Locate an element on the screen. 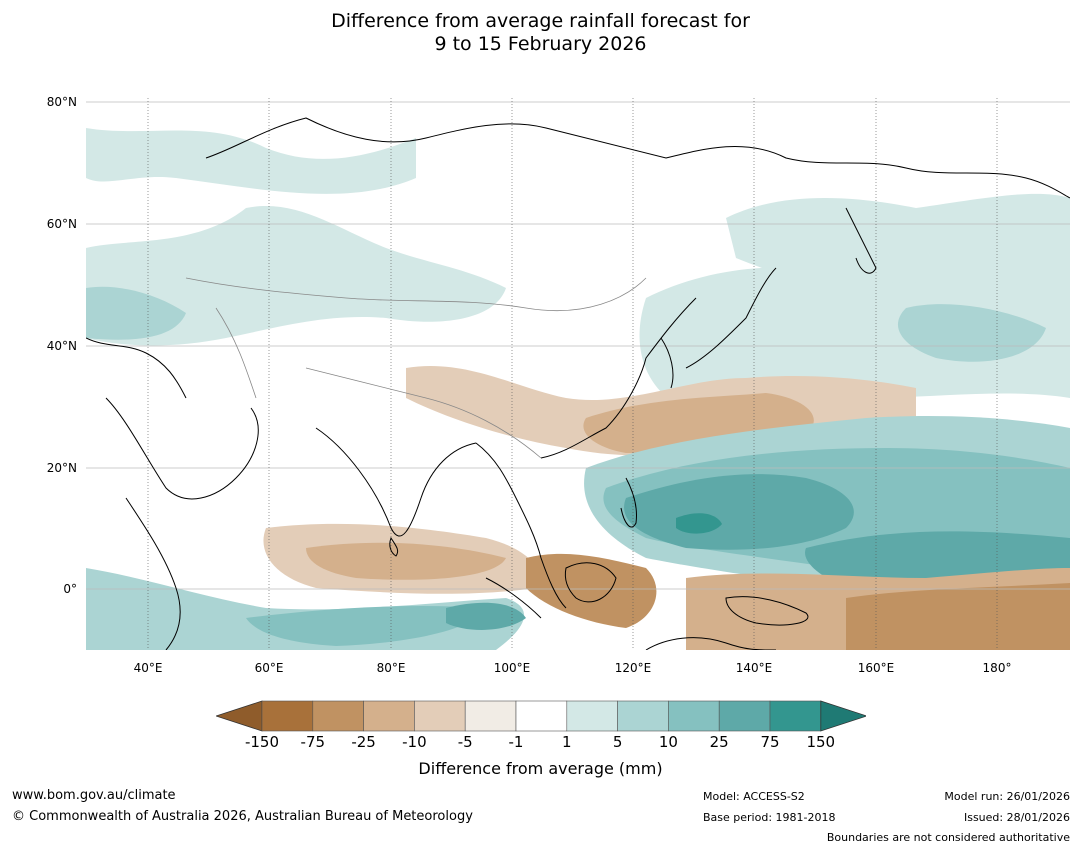 The image size is (1081, 850). colorbar-tick-label: -75 is located at coordinates (313, 742).